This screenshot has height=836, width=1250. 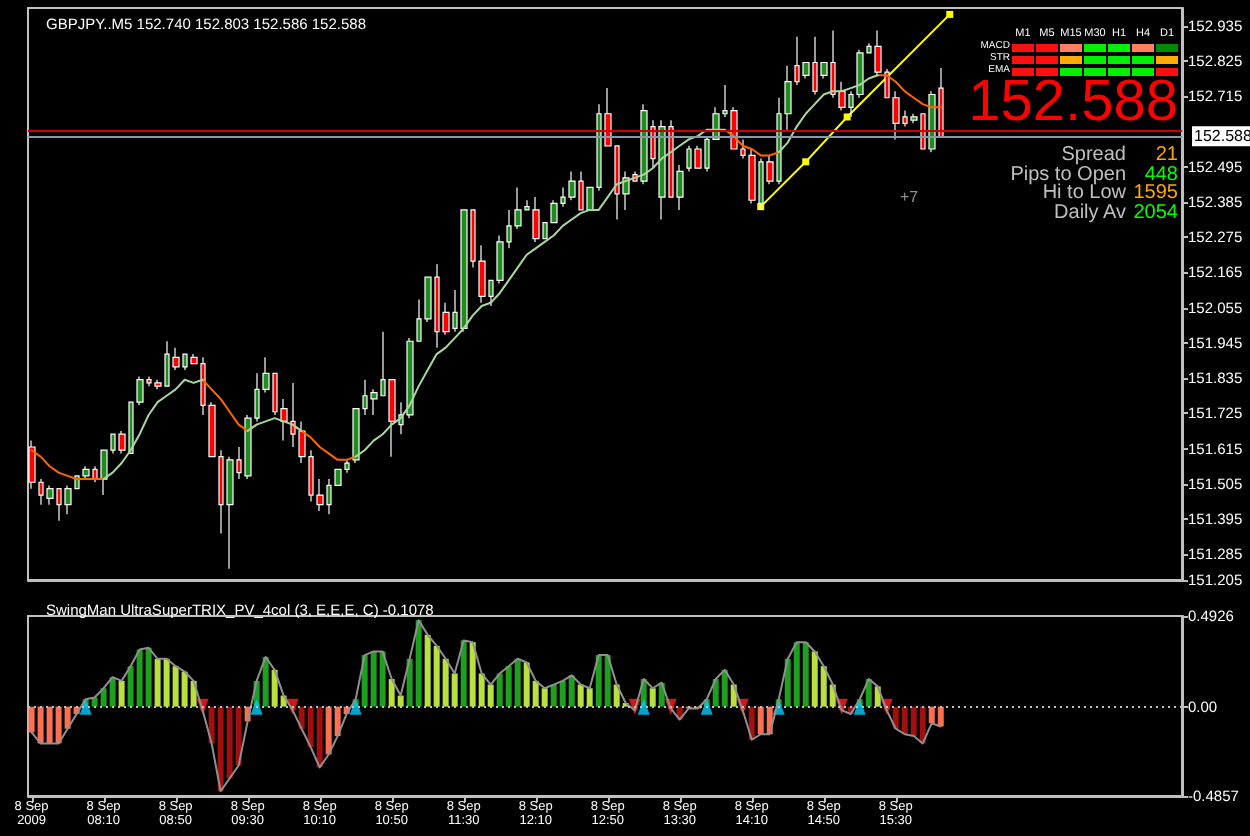 What do you see at coordinates (909, 197) in the screenshot?
I see `annotation: +7` at bounding box center [909, 197].